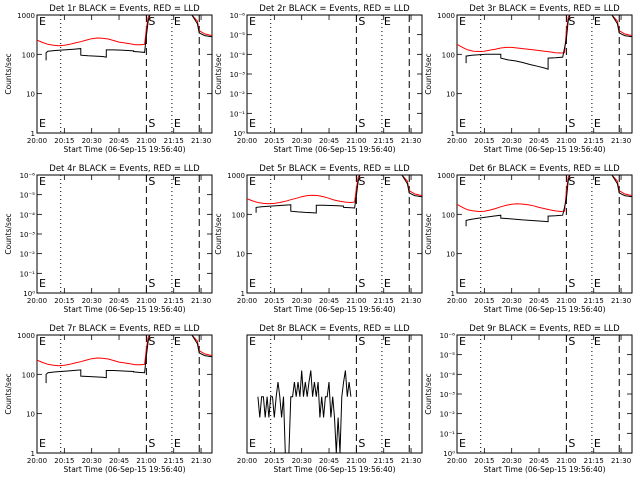 The image size is (640, 480). What do you see at coordinates (334, 169) in the screenshot?
I see `chart-title: Det 5r BLACK = Events, RED = LLD` at bounding box center [334, 169].